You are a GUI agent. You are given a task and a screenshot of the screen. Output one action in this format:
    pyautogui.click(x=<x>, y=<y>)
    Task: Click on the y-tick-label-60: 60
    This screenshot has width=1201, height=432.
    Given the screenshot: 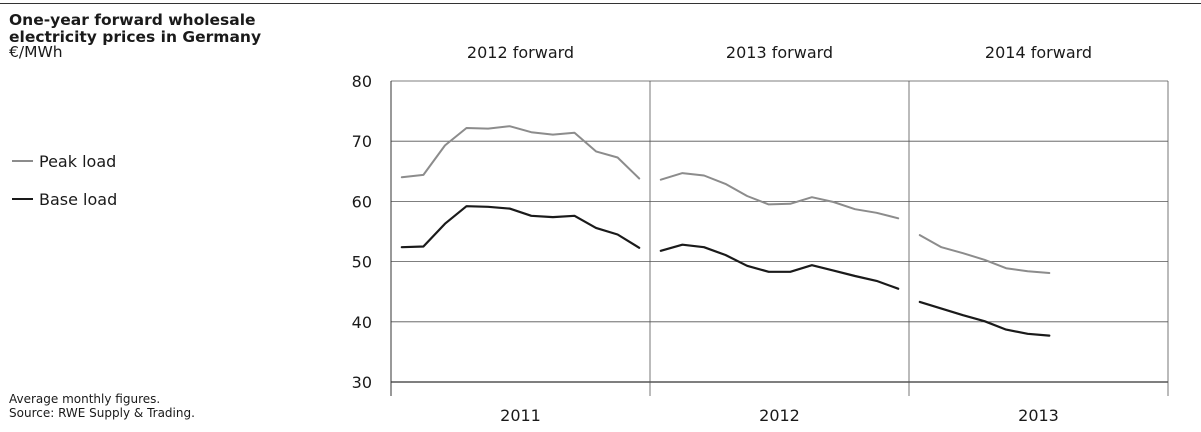 What is the action you would take?
    pyautogui.click(x=362, y=201)
    